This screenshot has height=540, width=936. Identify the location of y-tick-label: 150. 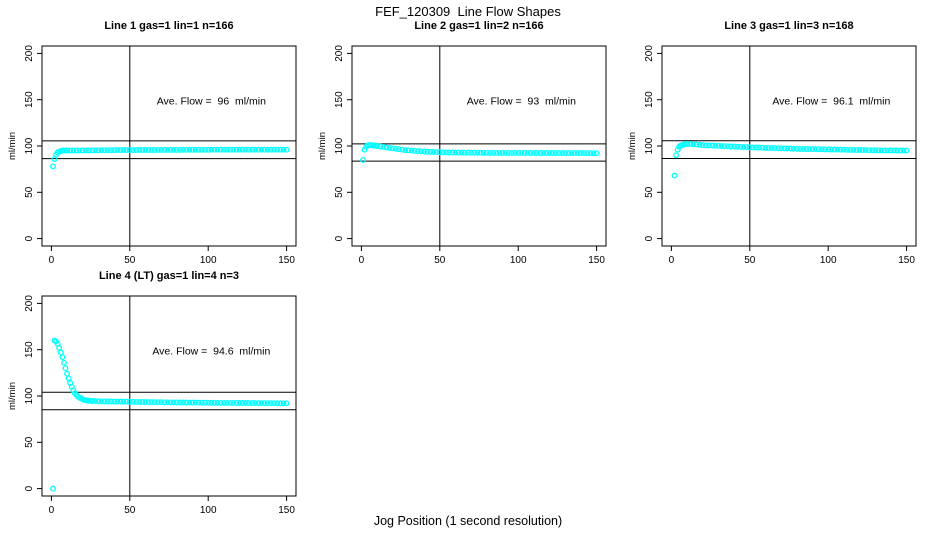
(29, 349).